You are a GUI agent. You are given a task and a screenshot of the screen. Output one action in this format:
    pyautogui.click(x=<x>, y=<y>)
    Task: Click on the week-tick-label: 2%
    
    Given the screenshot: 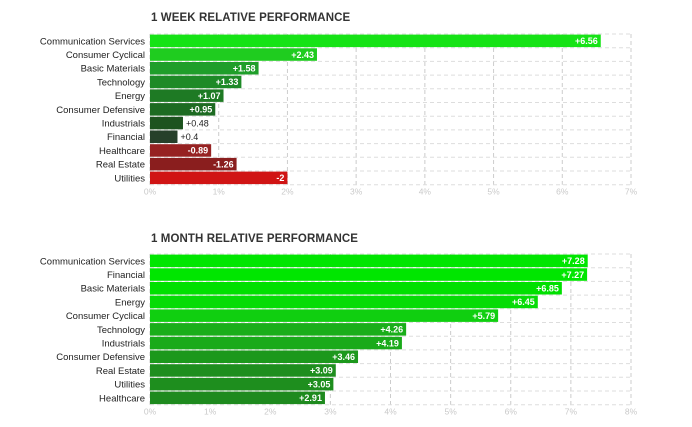 What is the action you would take?
    pyautogui.click(x=287, y=192)
    